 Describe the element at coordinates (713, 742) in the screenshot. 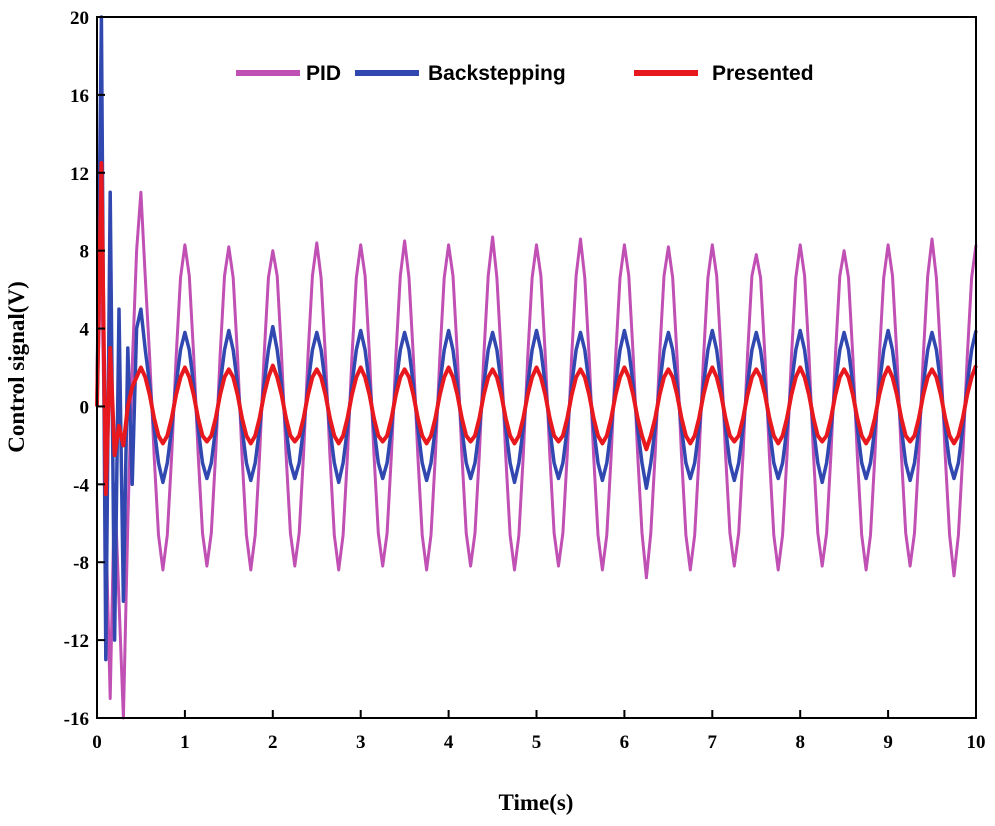

I see `x-tick-label: 7` at that location.